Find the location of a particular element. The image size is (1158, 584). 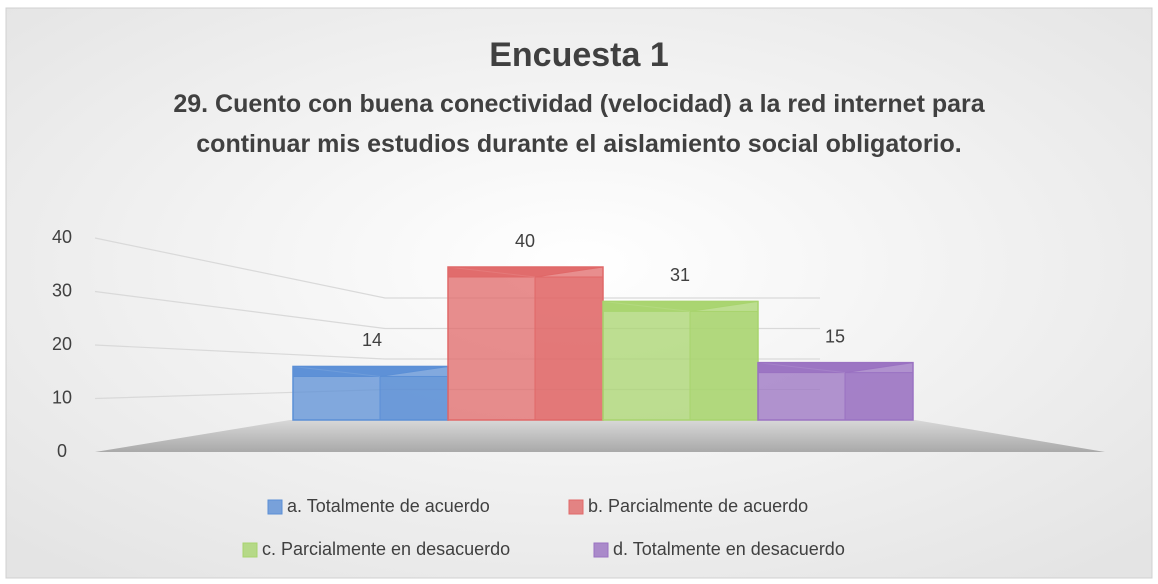

data-label: 40 is located at coordinates (525, 241).